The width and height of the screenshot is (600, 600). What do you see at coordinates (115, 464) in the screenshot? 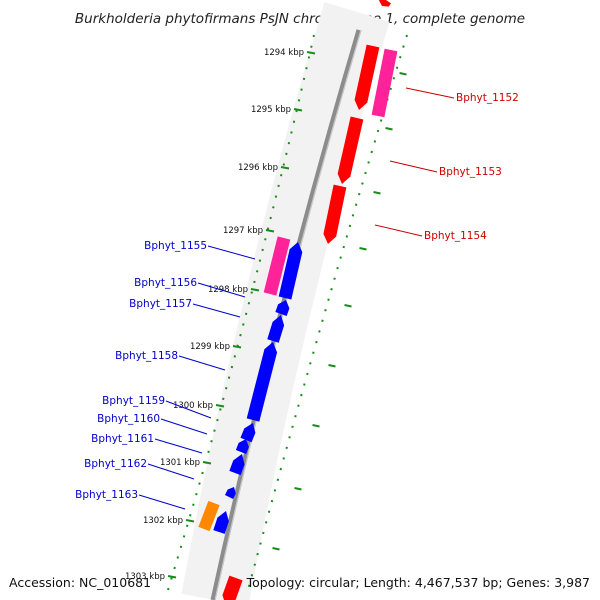
I see `gene-label-bphyt-1162: Bphyt_1162` at bounding box center [115, 464].